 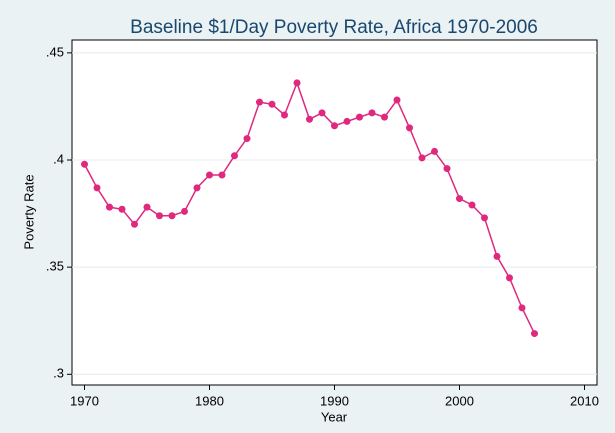 What do you see at coordinates (334, 416) in the screenshot?
I see `x-axis-label: Year` at bounding box center [334, 416].